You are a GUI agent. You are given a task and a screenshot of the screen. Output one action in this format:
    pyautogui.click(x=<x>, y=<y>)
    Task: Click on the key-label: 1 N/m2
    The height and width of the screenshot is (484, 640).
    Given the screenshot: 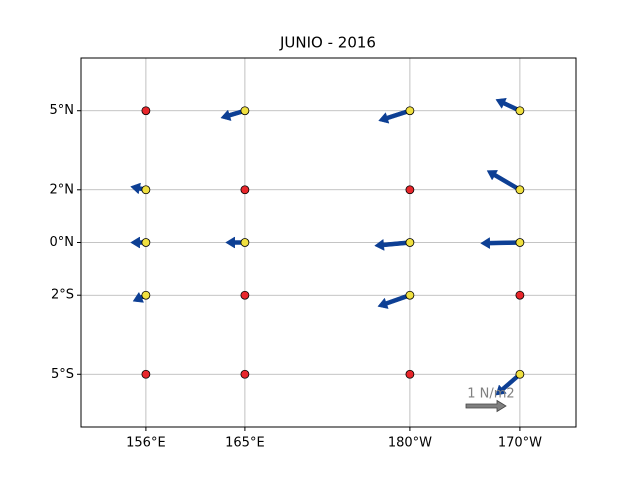 What is the action you would take?
    pyautogui.click(x=490, y=394)
    